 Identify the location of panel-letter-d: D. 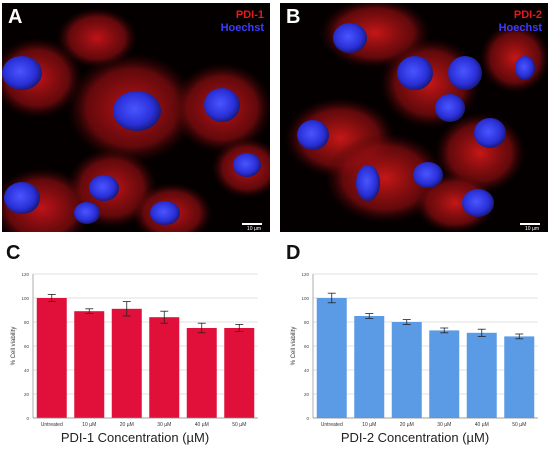
(293, 253).